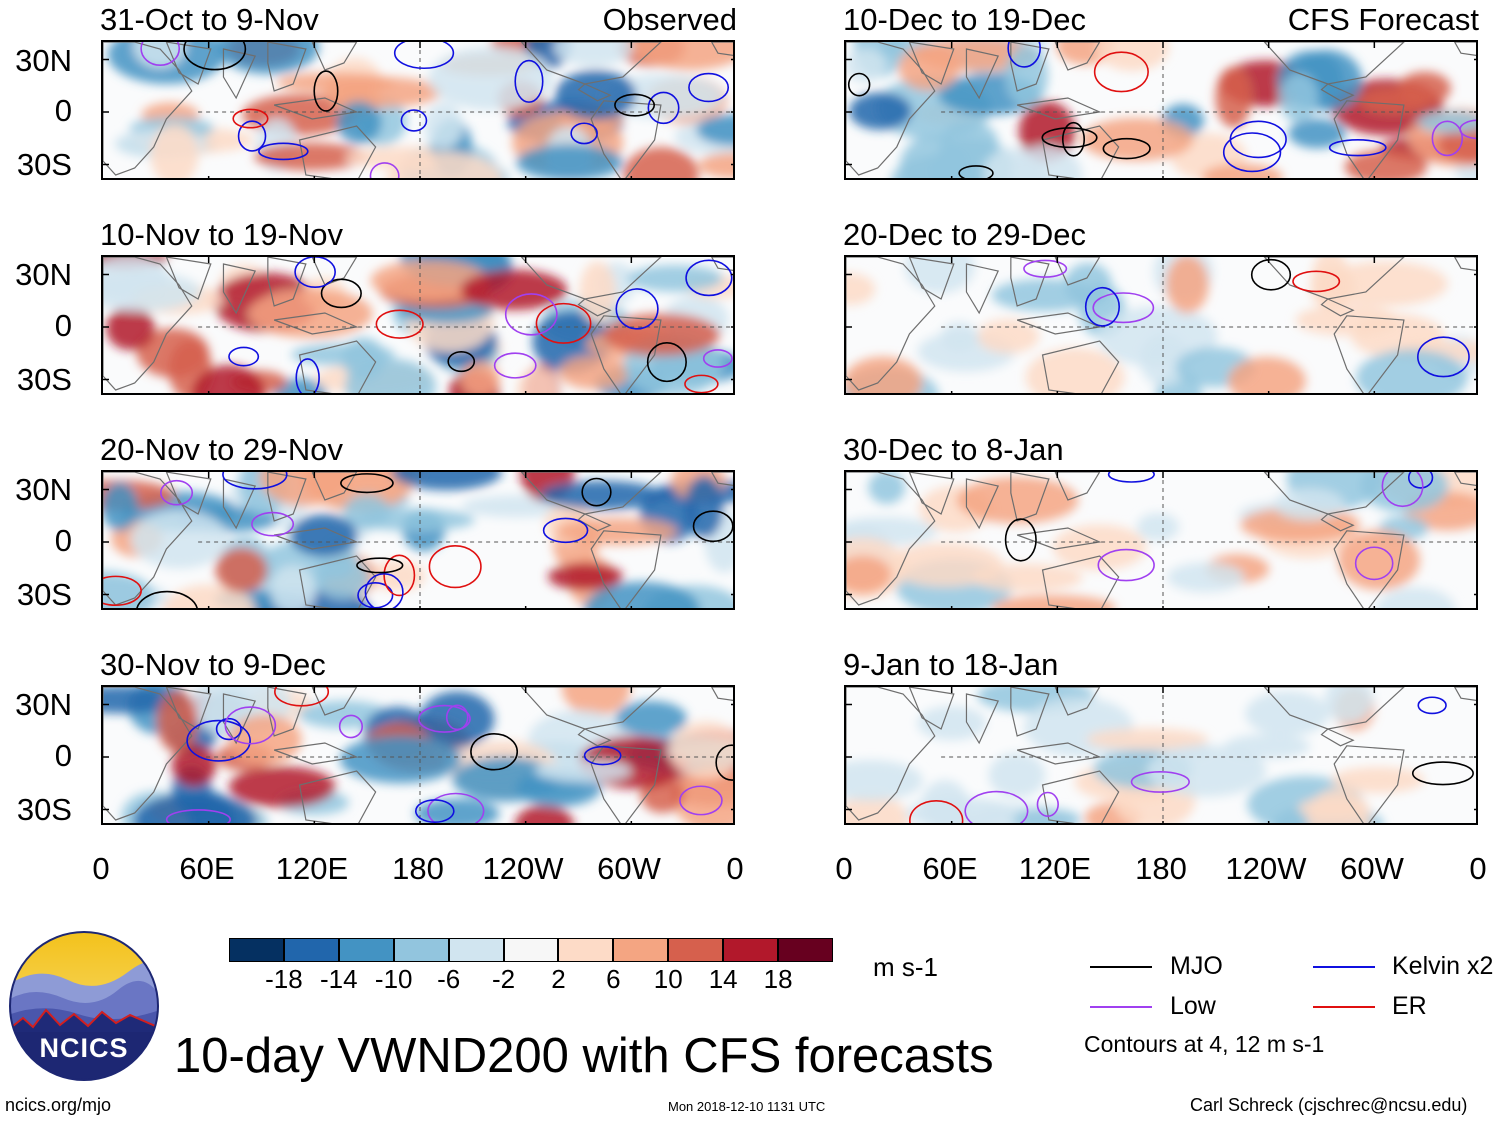  What do you see at coordinates (1196, 966) in the screenshot?
I see `legend-mjo-label: MJO` at bounding box center [1196, 966].